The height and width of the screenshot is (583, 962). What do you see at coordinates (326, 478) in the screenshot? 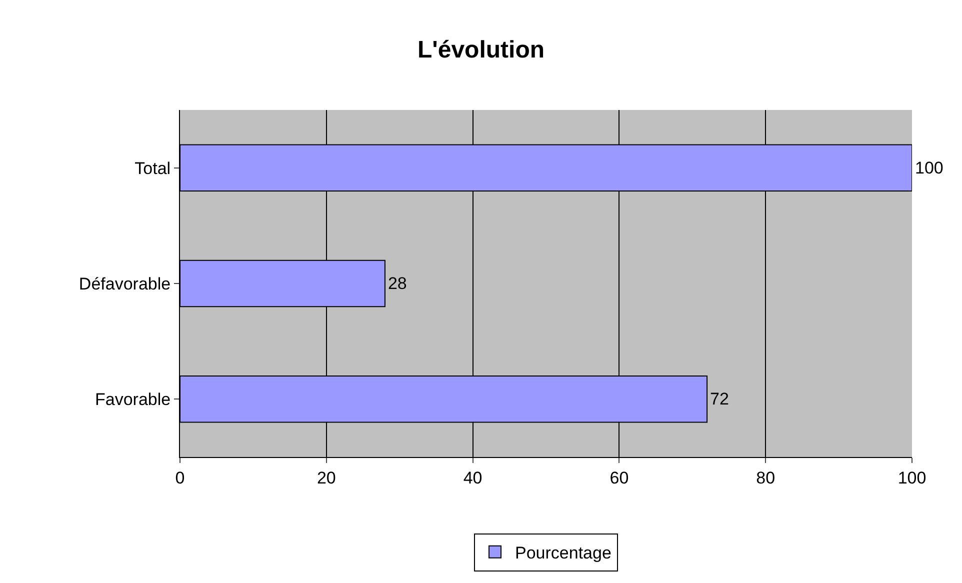
I see `x-tick-label: 20` at bounding box center [326, 478].